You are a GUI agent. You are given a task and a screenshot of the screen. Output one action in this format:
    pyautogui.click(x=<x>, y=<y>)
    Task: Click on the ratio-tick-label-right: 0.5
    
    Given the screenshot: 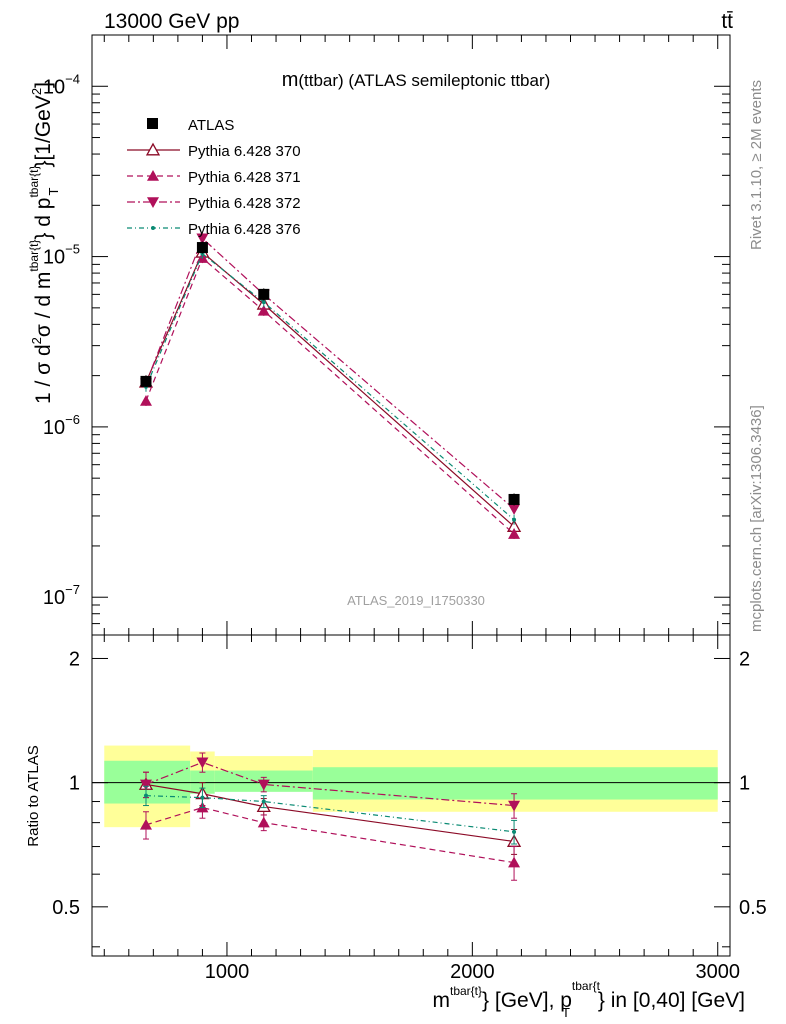 What is the action you would take?
    pyautogui.click(x=753, y=908)
    